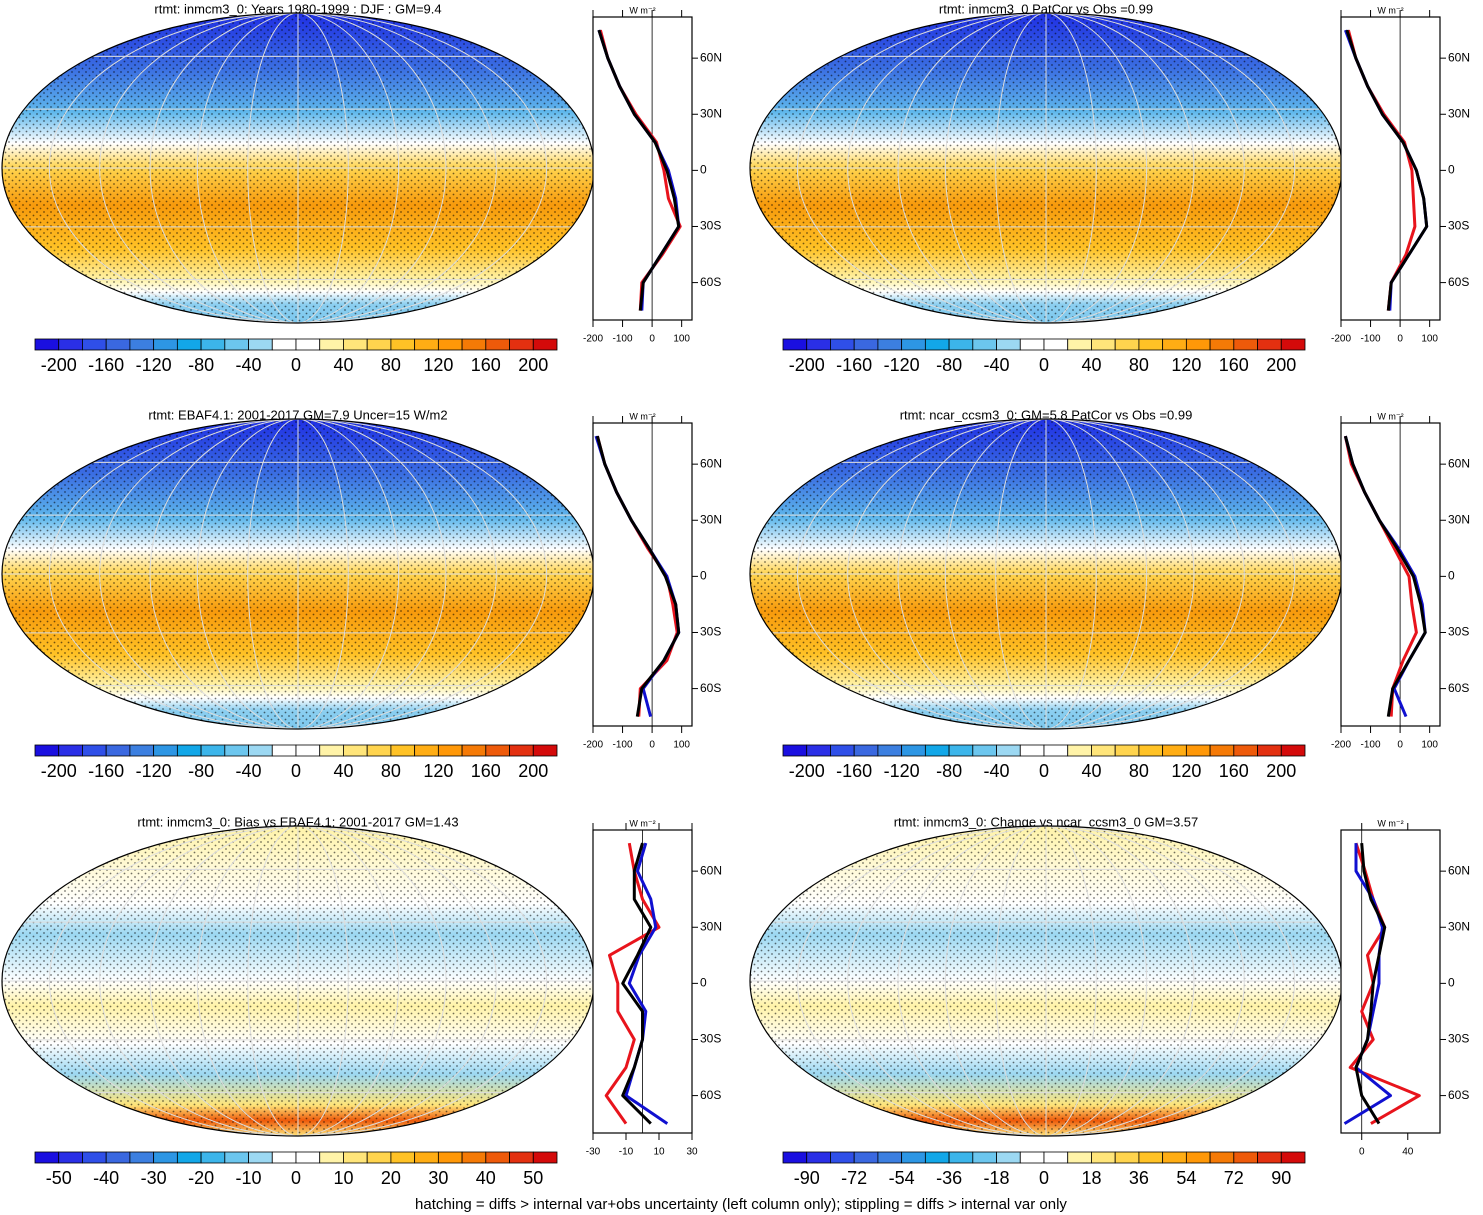  Describe the element at coordinates (1400, 745) in the screenshot. I see `x-tick-label: 0` at that location.